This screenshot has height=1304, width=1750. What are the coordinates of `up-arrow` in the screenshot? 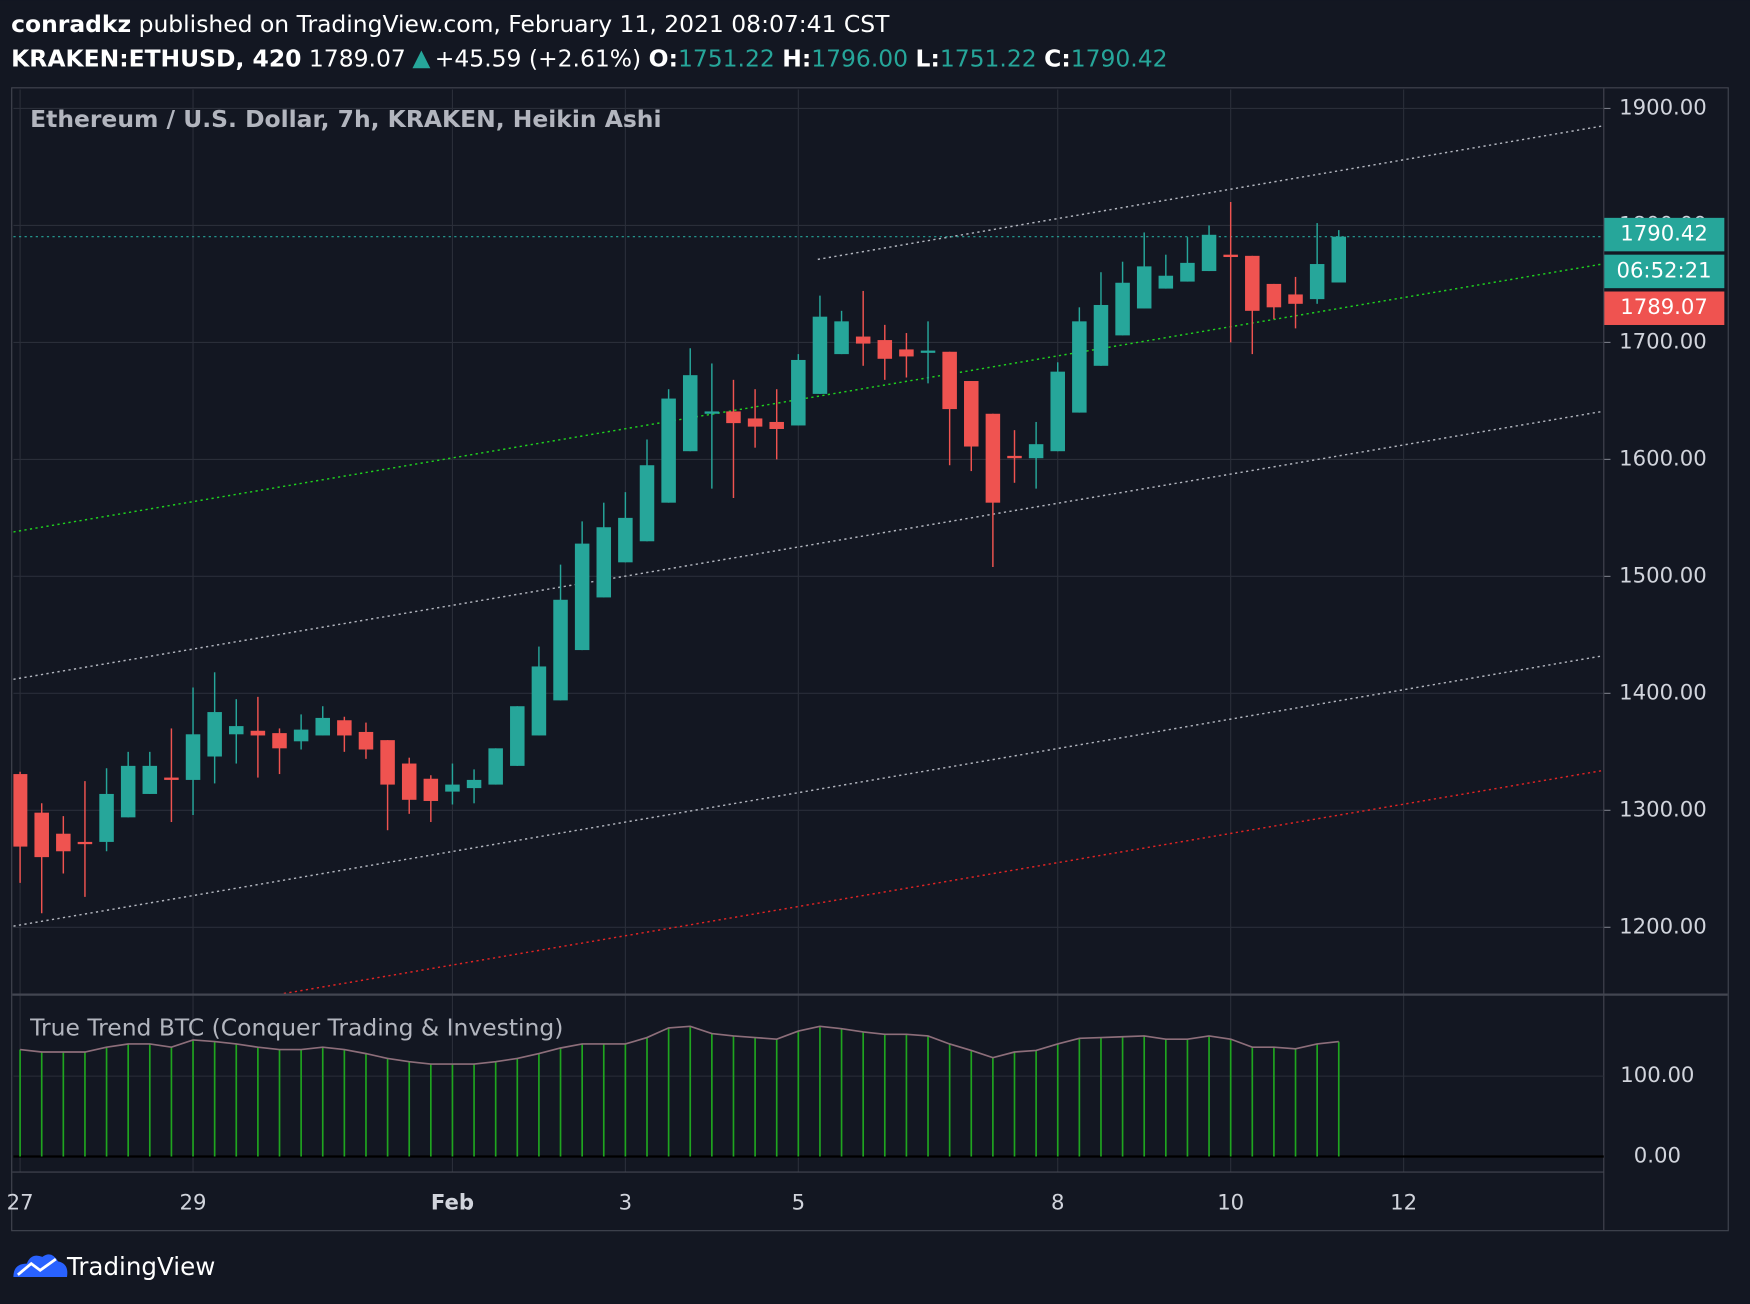 It's located at (421, 59).